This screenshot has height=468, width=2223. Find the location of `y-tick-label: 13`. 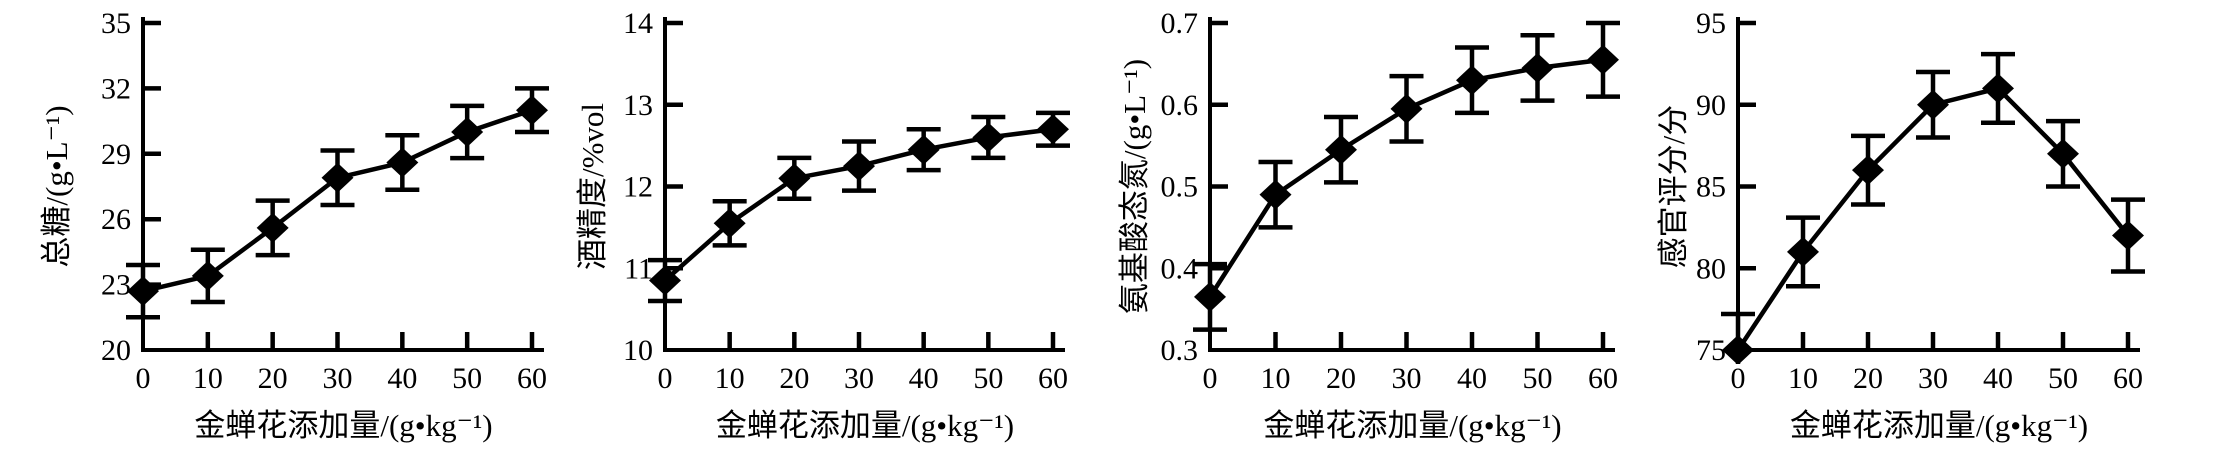

y-tick-label: 13 is located at coordinates (638, 105).